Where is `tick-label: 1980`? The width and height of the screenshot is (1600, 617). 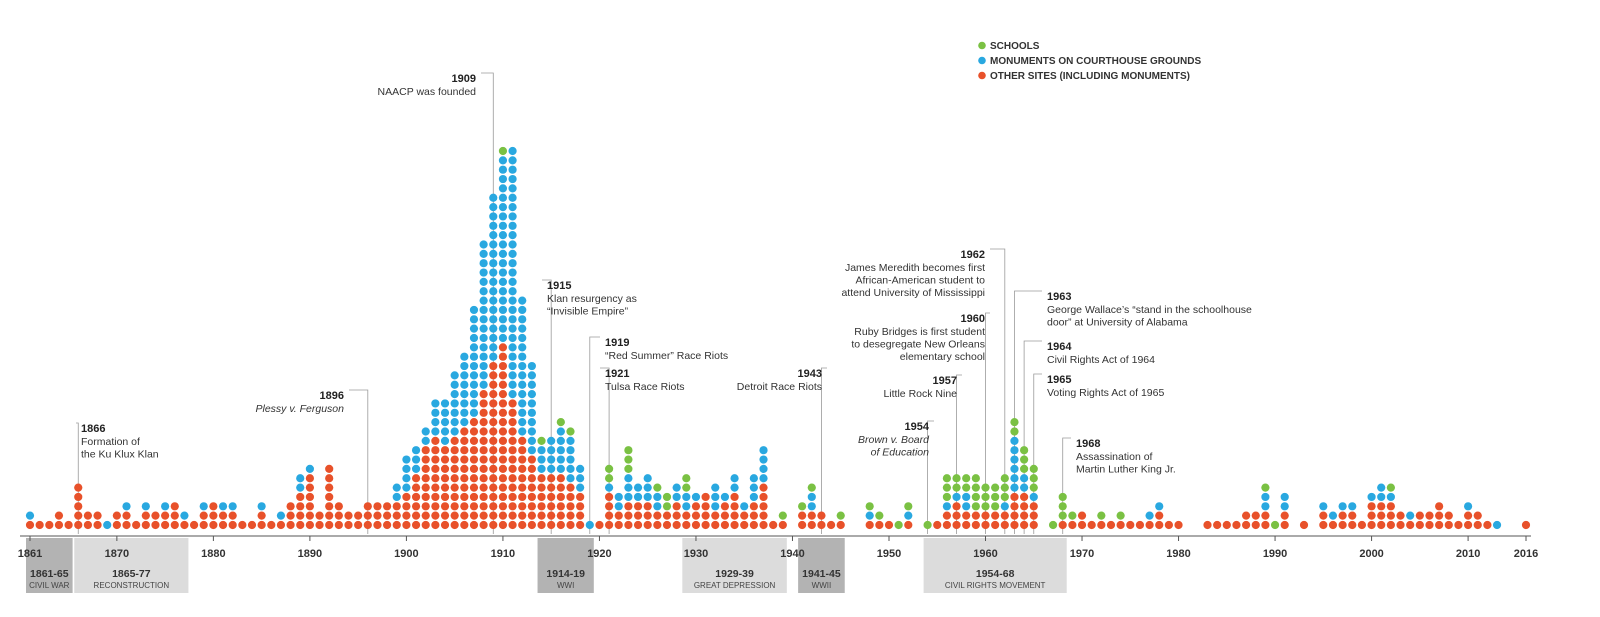
tick-label: 1980 is located at coordinates (1178, 554).